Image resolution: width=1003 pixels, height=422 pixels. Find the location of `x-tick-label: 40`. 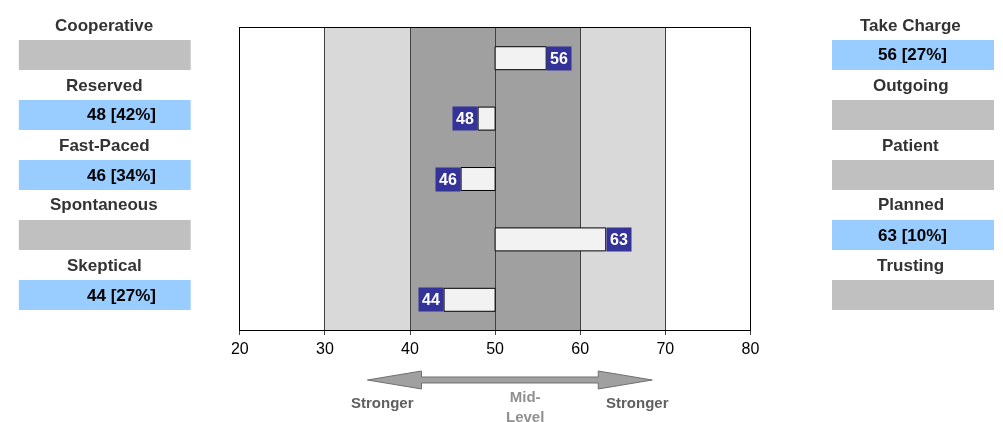

x-tick-label: 40 is located at coordinates (410, 349).